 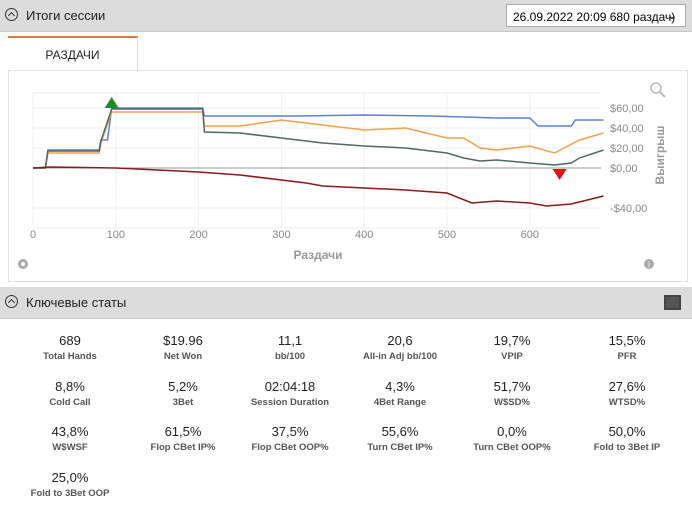 I want to click on x-tick-label: 300, so click(x=281, y=235).